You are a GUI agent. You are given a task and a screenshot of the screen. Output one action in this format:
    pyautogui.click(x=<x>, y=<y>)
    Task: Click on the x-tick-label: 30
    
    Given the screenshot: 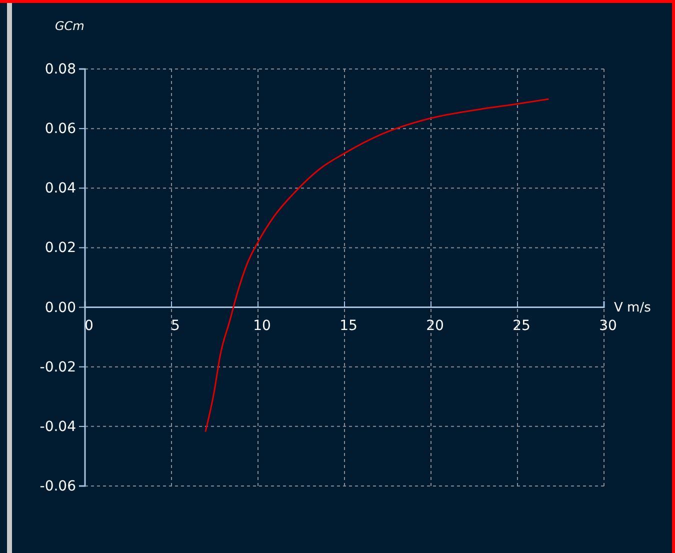 What is the action you would take?
    pyautogui.click(x=608, y=326)
    